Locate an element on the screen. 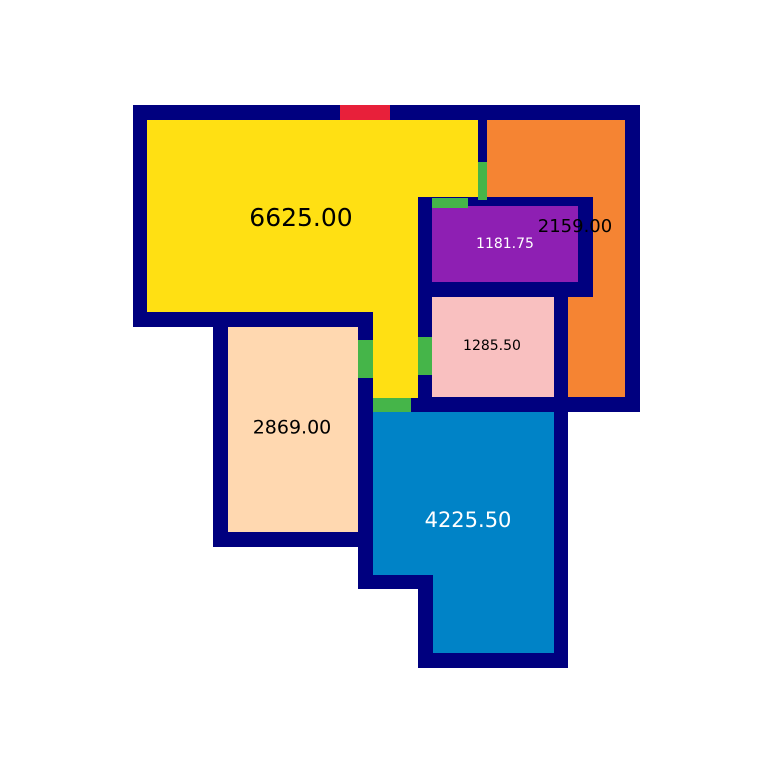  door-yellow-blue is located at coordinates (392, 405).